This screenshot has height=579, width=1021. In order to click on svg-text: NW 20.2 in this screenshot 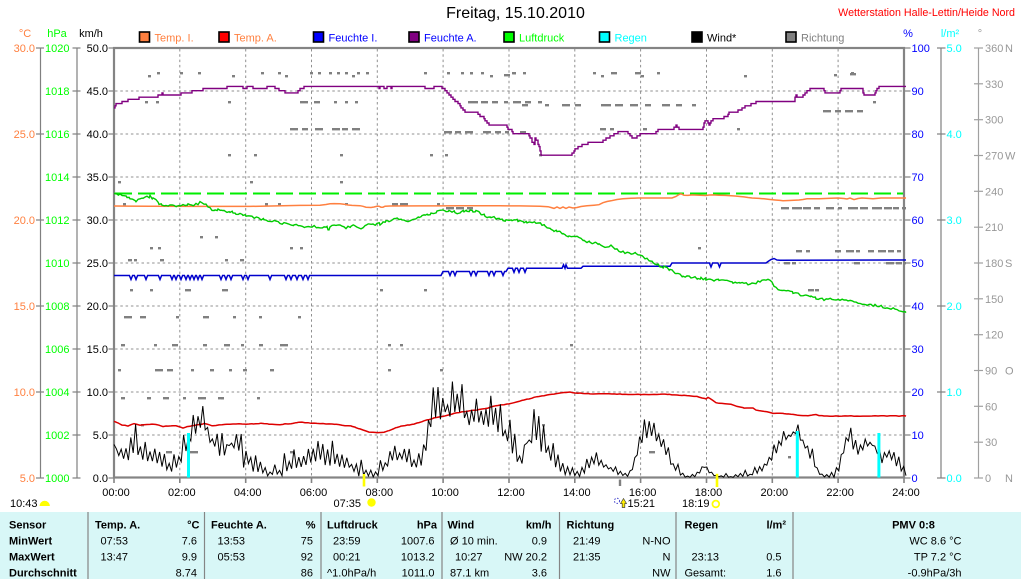, I will do `click(525, 558)`.